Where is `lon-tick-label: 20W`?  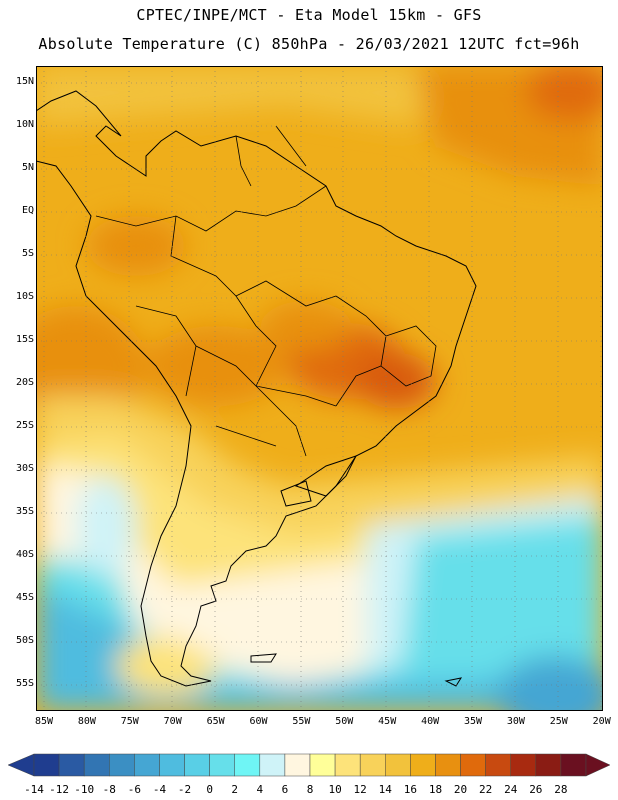
lon-tick-label: 20W is located at coordinates (601, 721).